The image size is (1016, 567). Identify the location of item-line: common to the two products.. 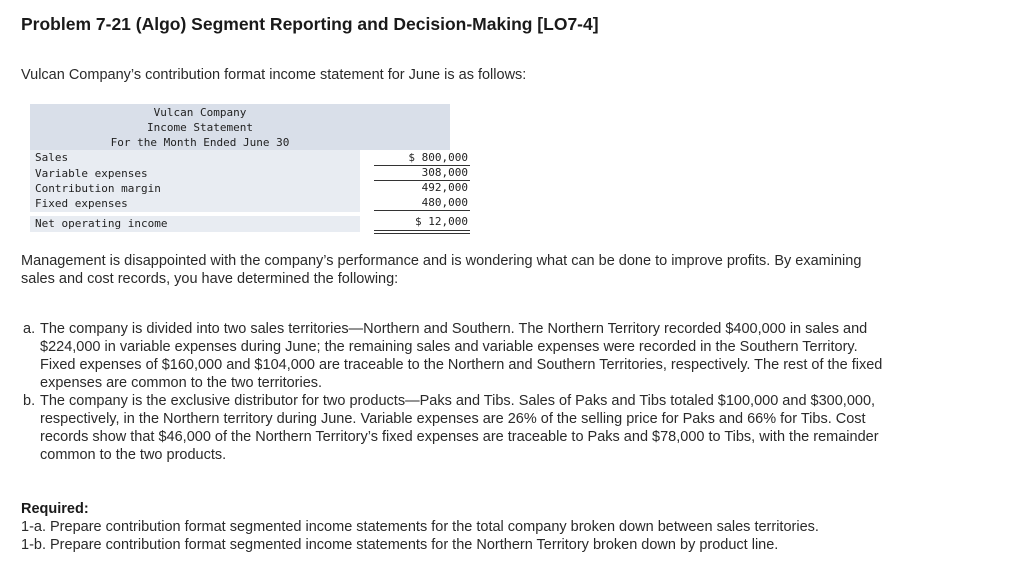
(133, 455).